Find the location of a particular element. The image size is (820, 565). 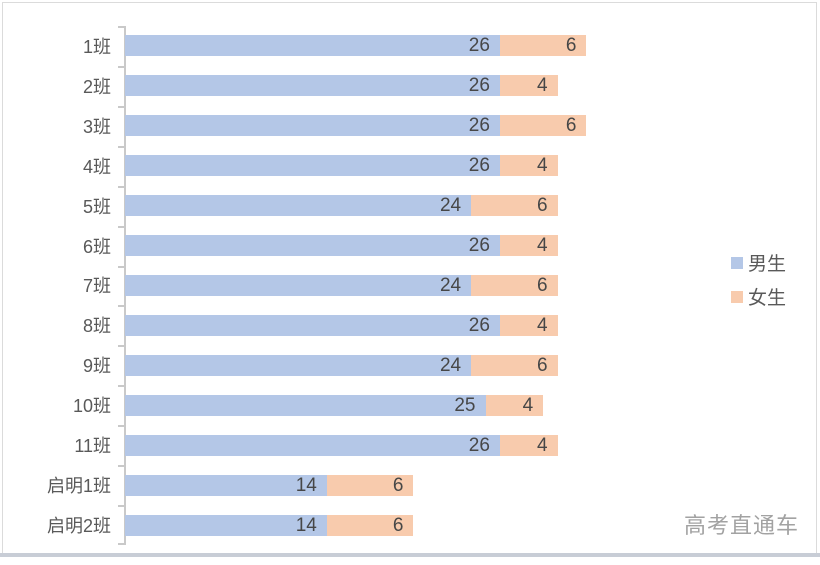

bar-row: 1班 26 6 is located at coordinates (353, 46).